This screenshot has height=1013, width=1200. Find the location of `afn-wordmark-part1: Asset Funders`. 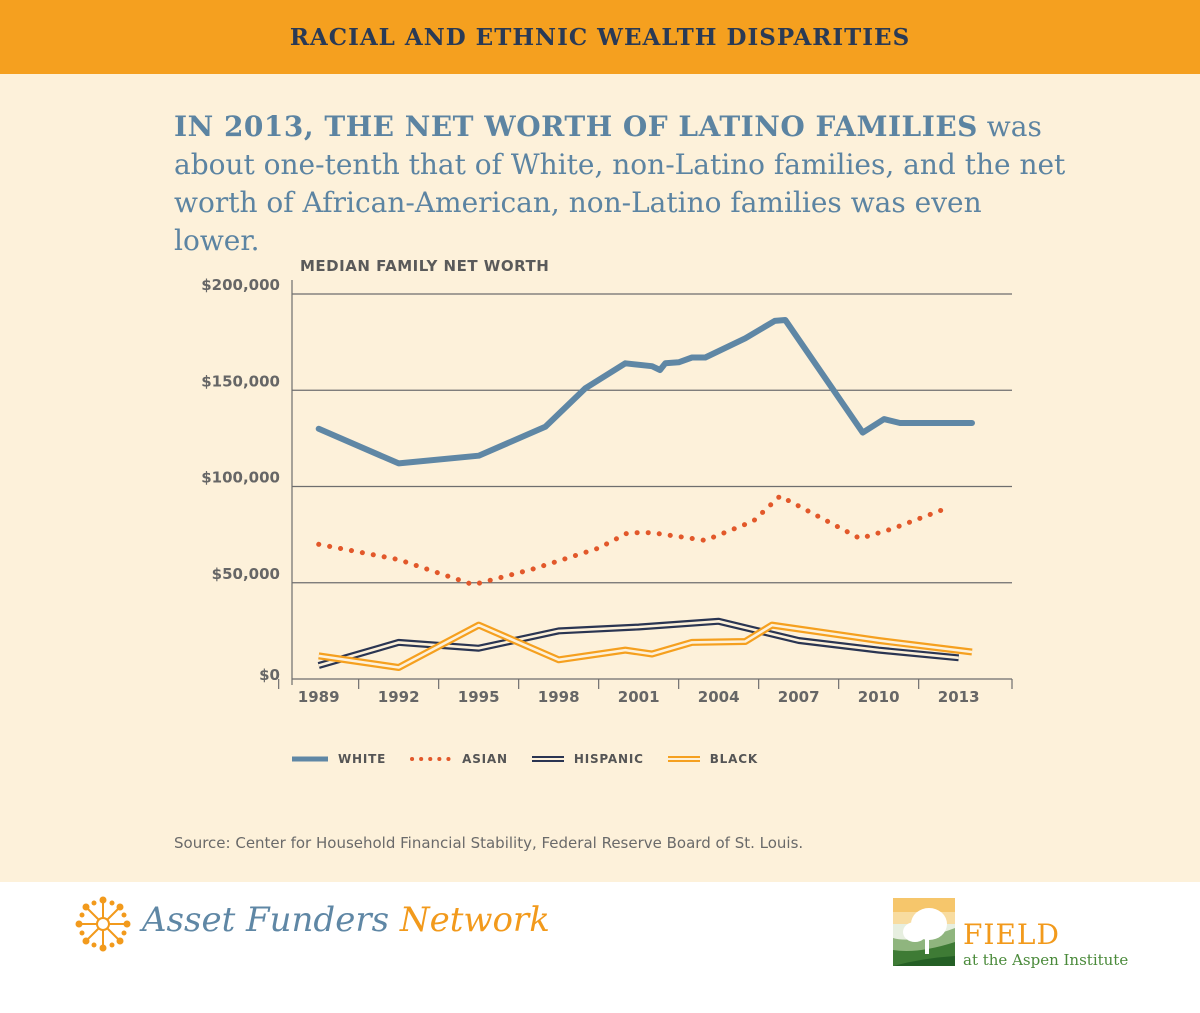

afn-wordmark-part1: Asset Funders is located at coordinates (266, 920).